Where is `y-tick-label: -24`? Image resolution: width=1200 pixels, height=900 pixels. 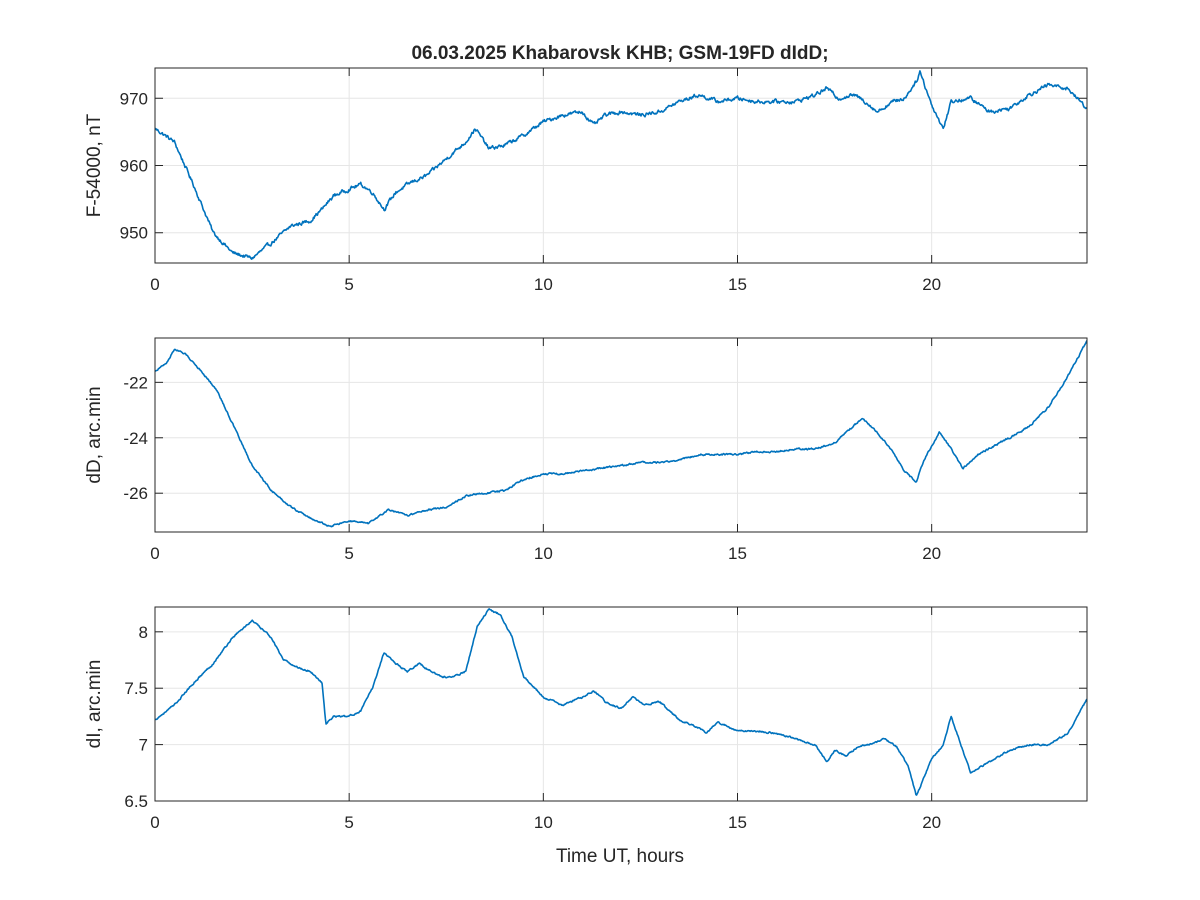 y-tick-label: -24 is located at coordinates (135, 438).